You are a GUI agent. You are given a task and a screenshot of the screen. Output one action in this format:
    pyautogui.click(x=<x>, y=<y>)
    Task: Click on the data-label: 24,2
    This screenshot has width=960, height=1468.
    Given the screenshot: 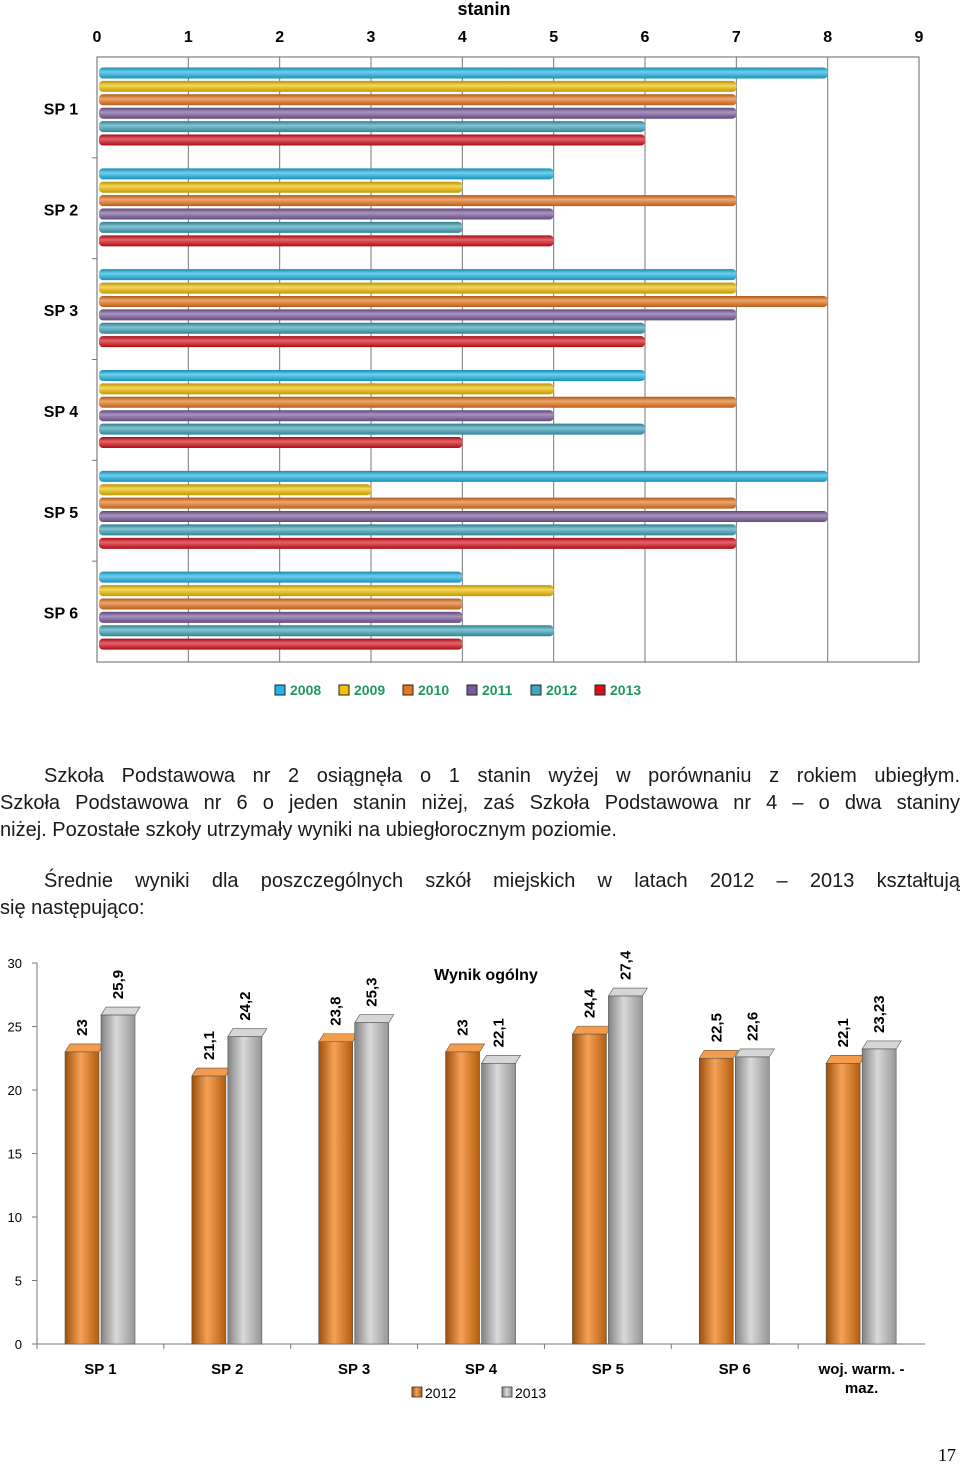 What is the action you would take?
    pyautogui.click(x=245, y=1005)
    